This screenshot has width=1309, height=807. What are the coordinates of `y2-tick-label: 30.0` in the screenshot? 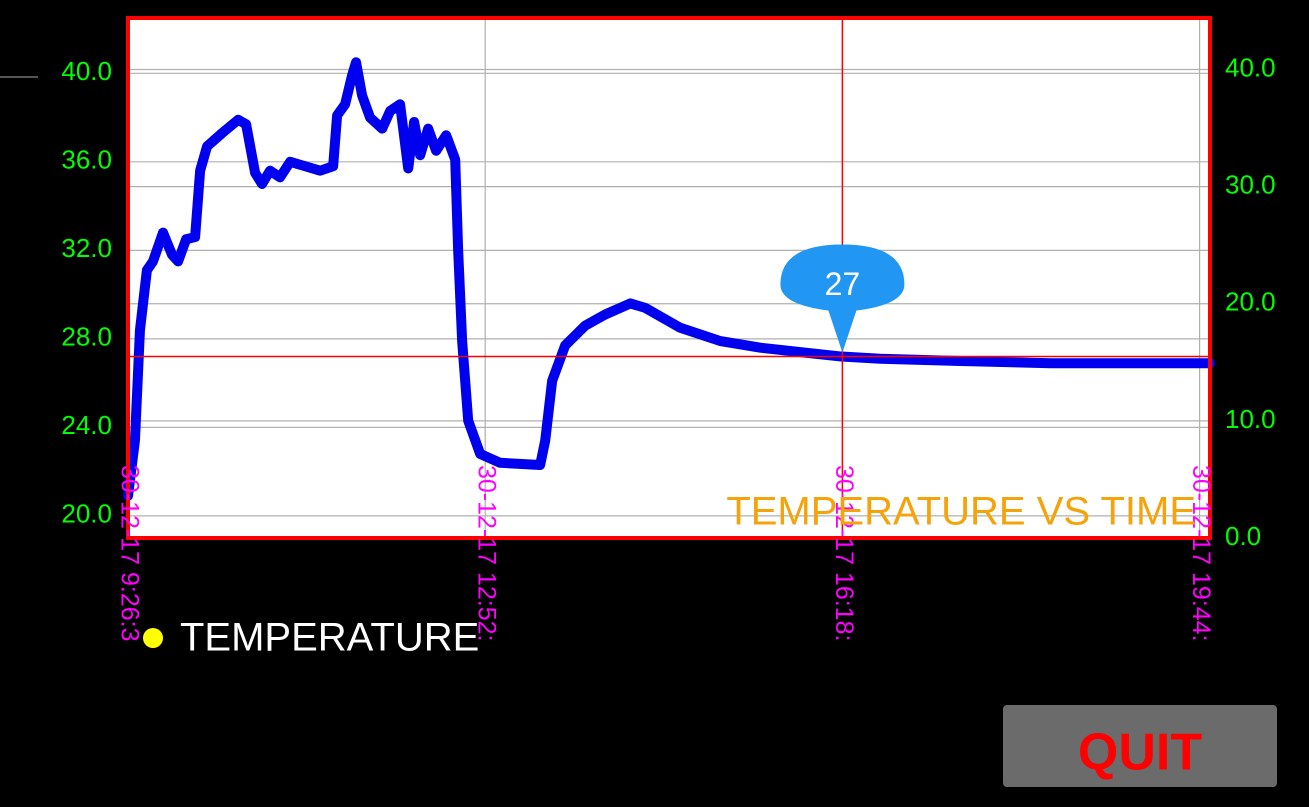 It's located at (1250, 185).